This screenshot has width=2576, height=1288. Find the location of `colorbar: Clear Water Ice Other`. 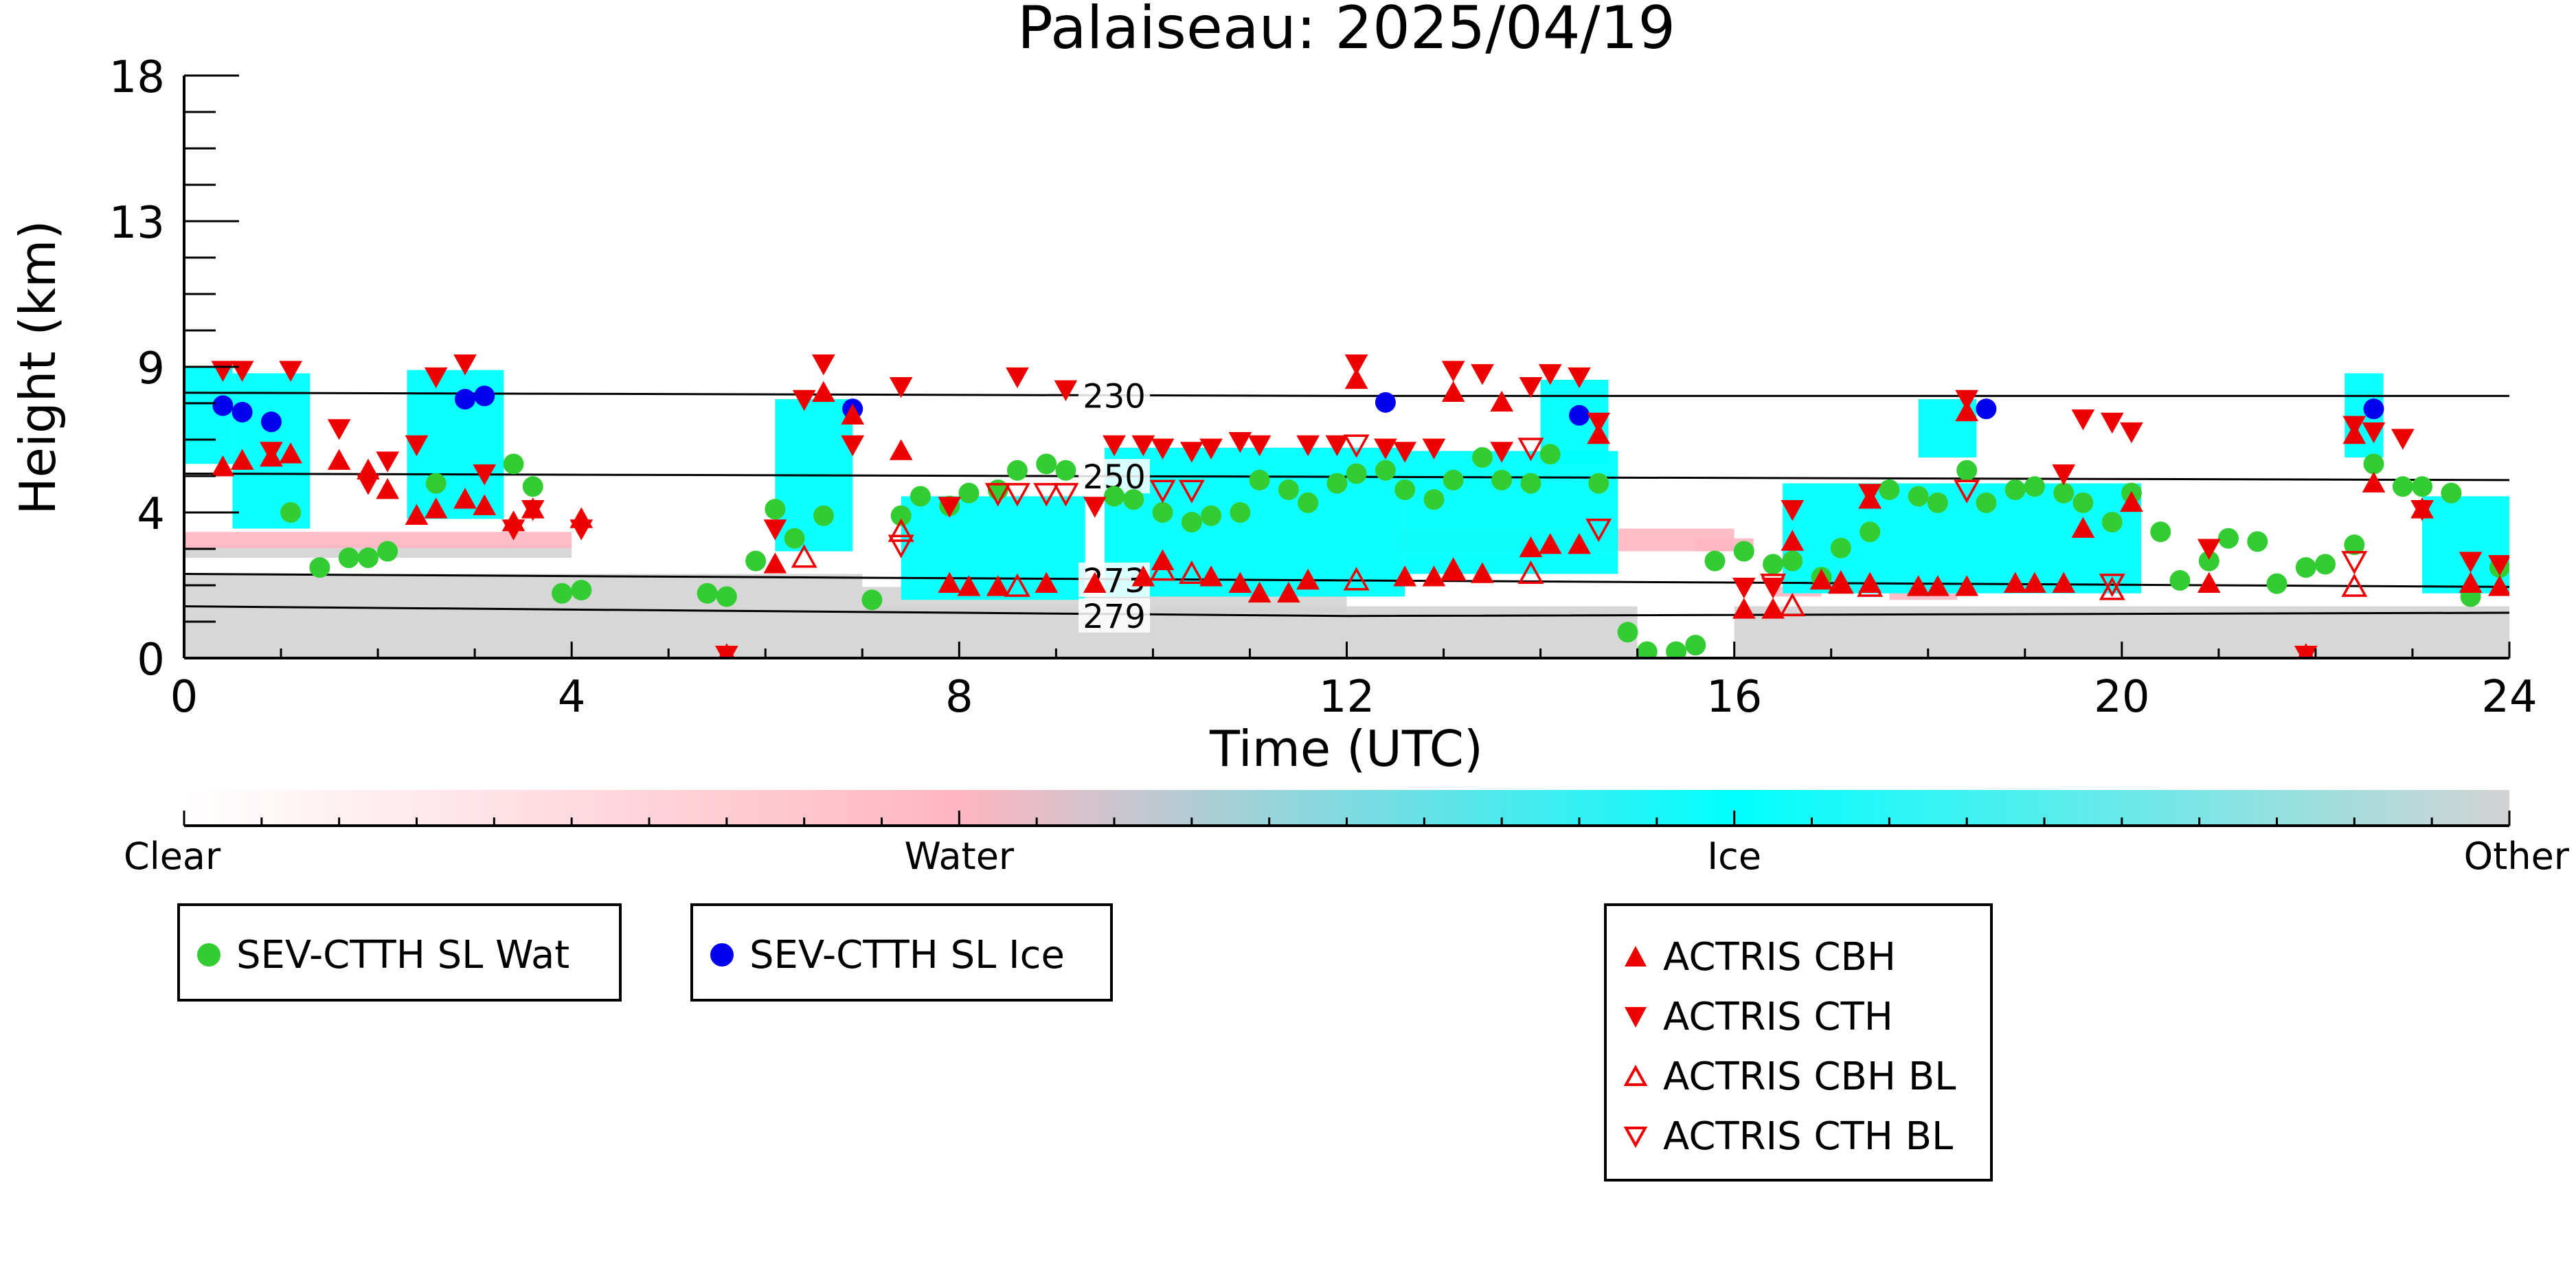

colorbar: Clear Water Ice Other is located at coordinates (1347, 834).